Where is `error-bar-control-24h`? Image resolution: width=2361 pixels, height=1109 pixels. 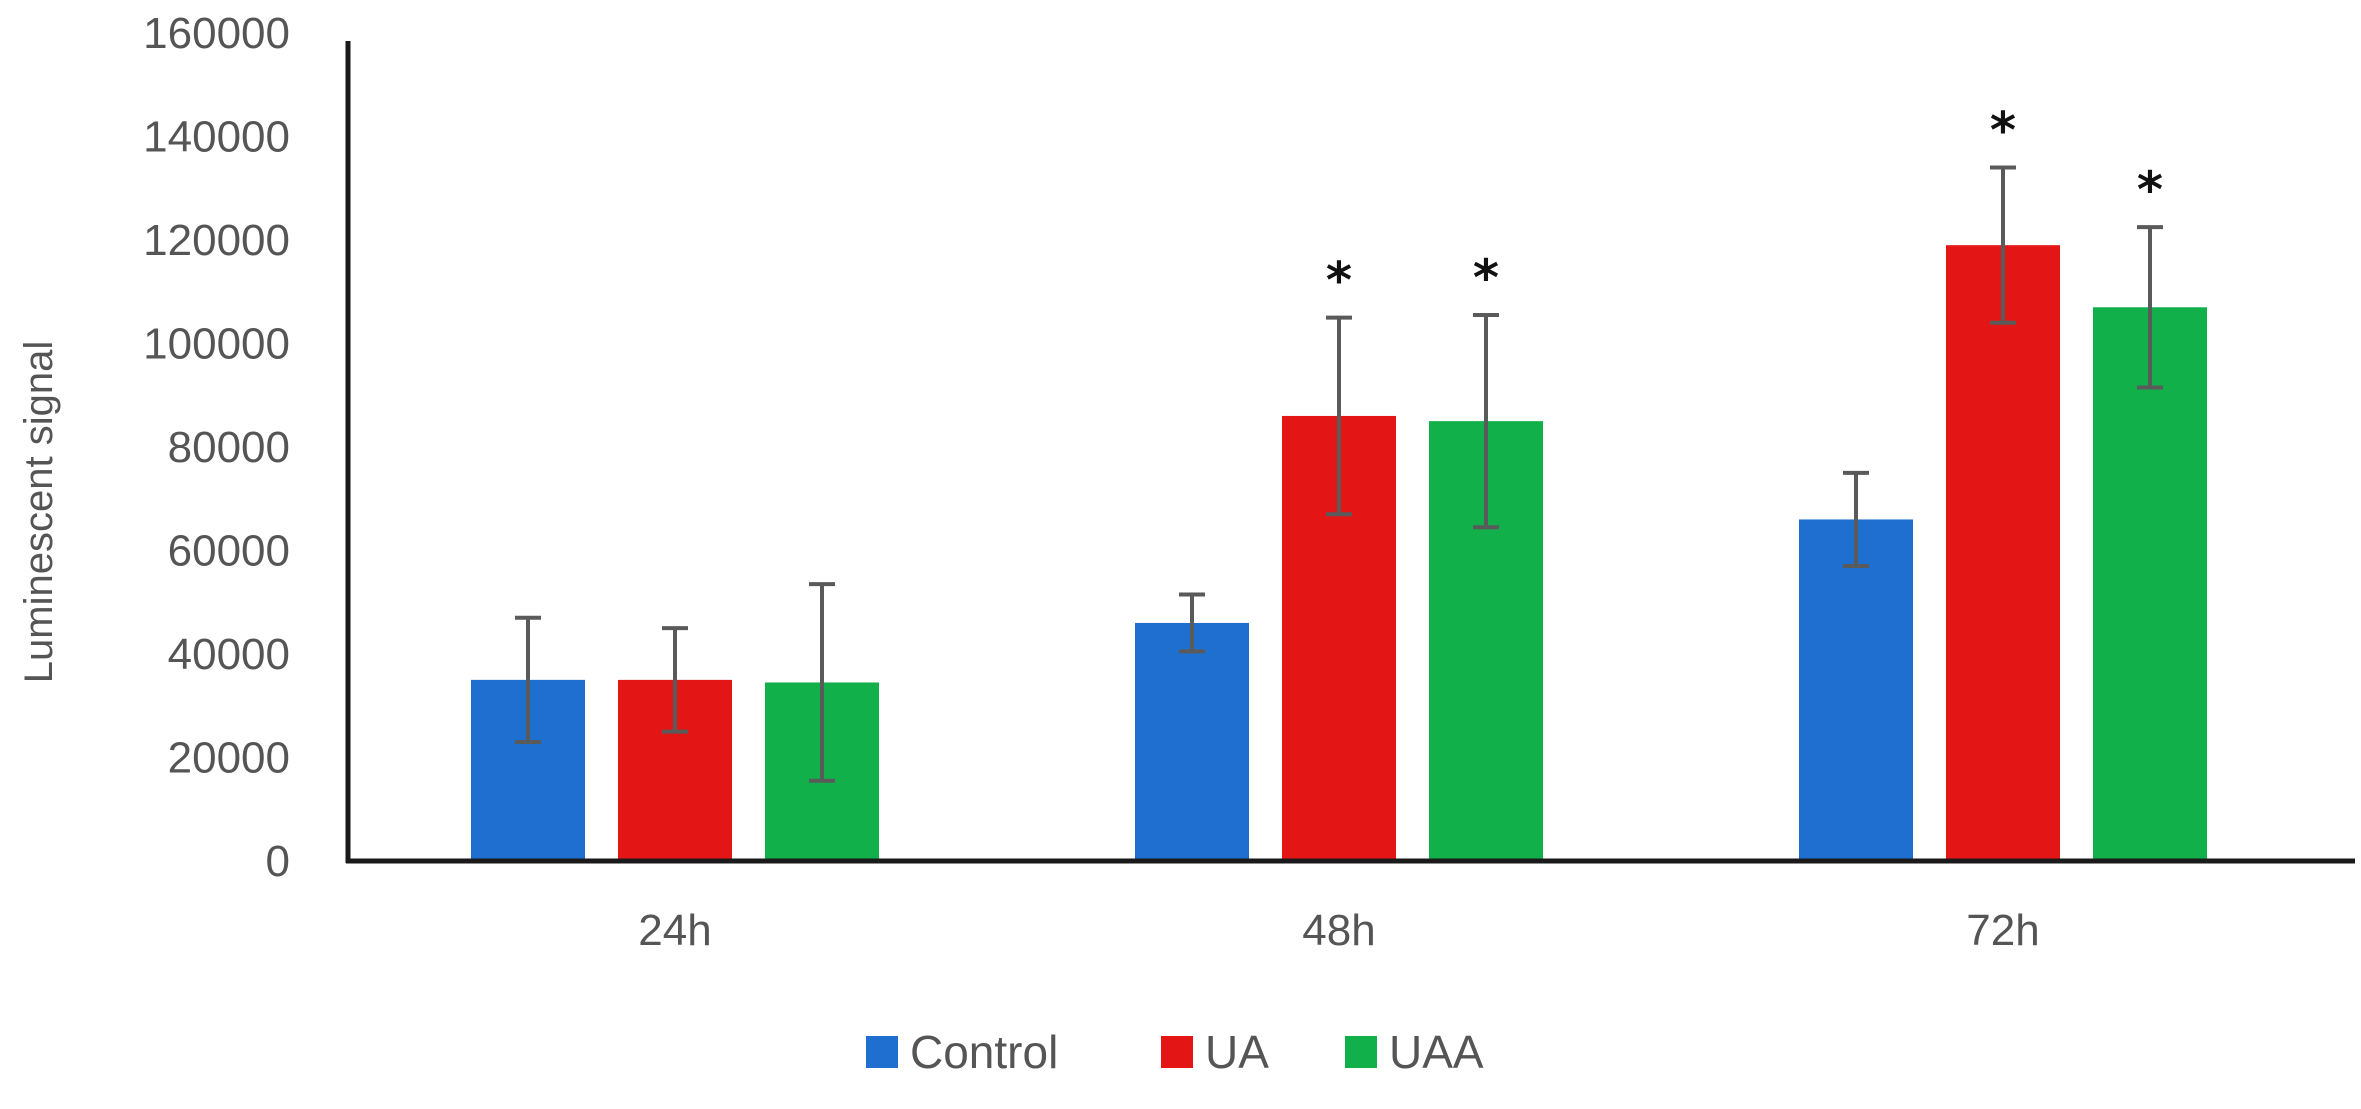 error-bar-control-24h is located at coordinates (528, 679).